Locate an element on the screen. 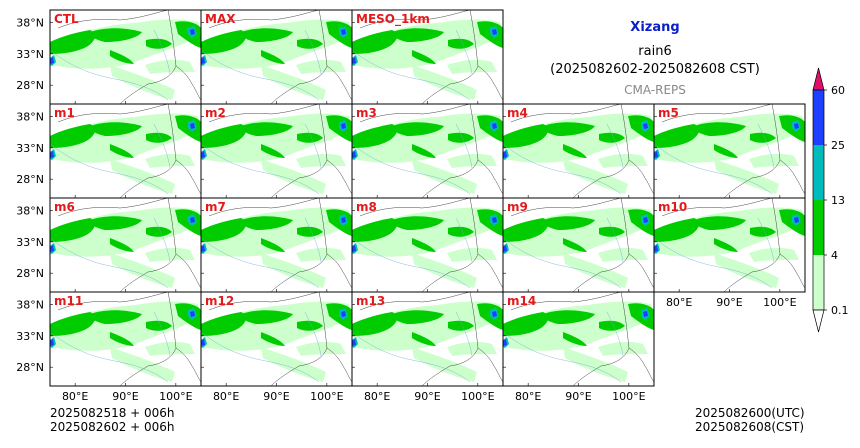 The width and height of the screenshot is (860, 448). panel-label: m7 is located at coordinates (215, 207).